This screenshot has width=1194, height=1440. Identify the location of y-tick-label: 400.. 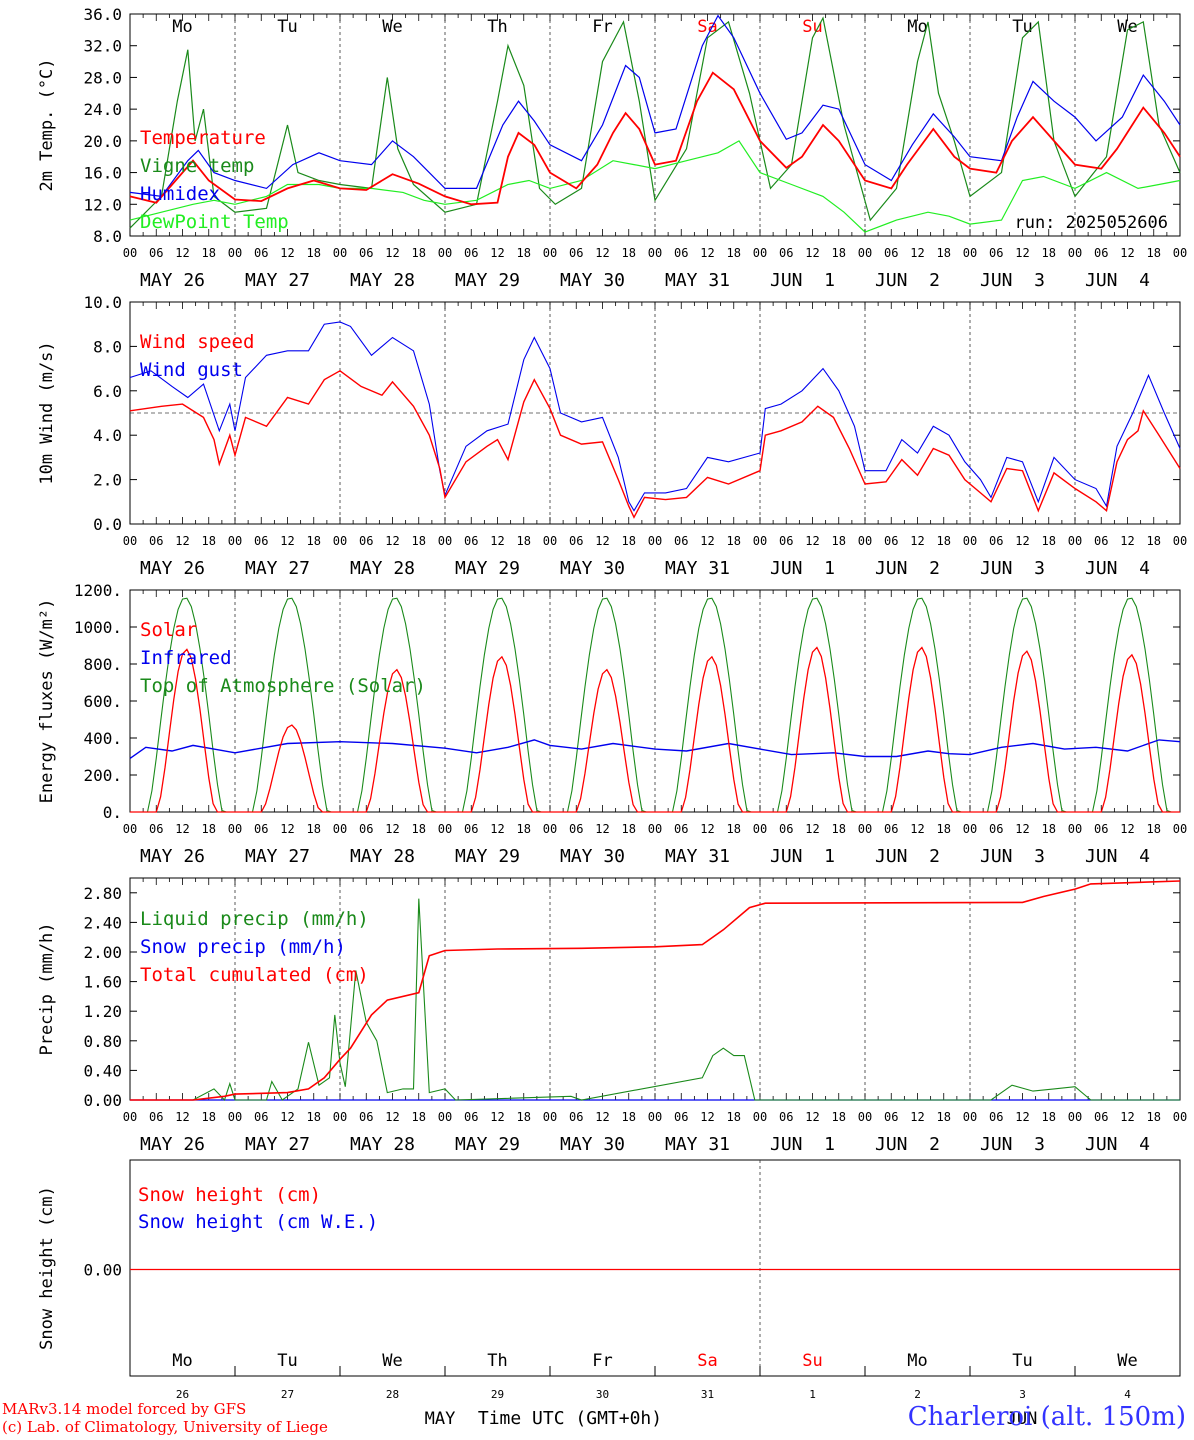
(102, 738).